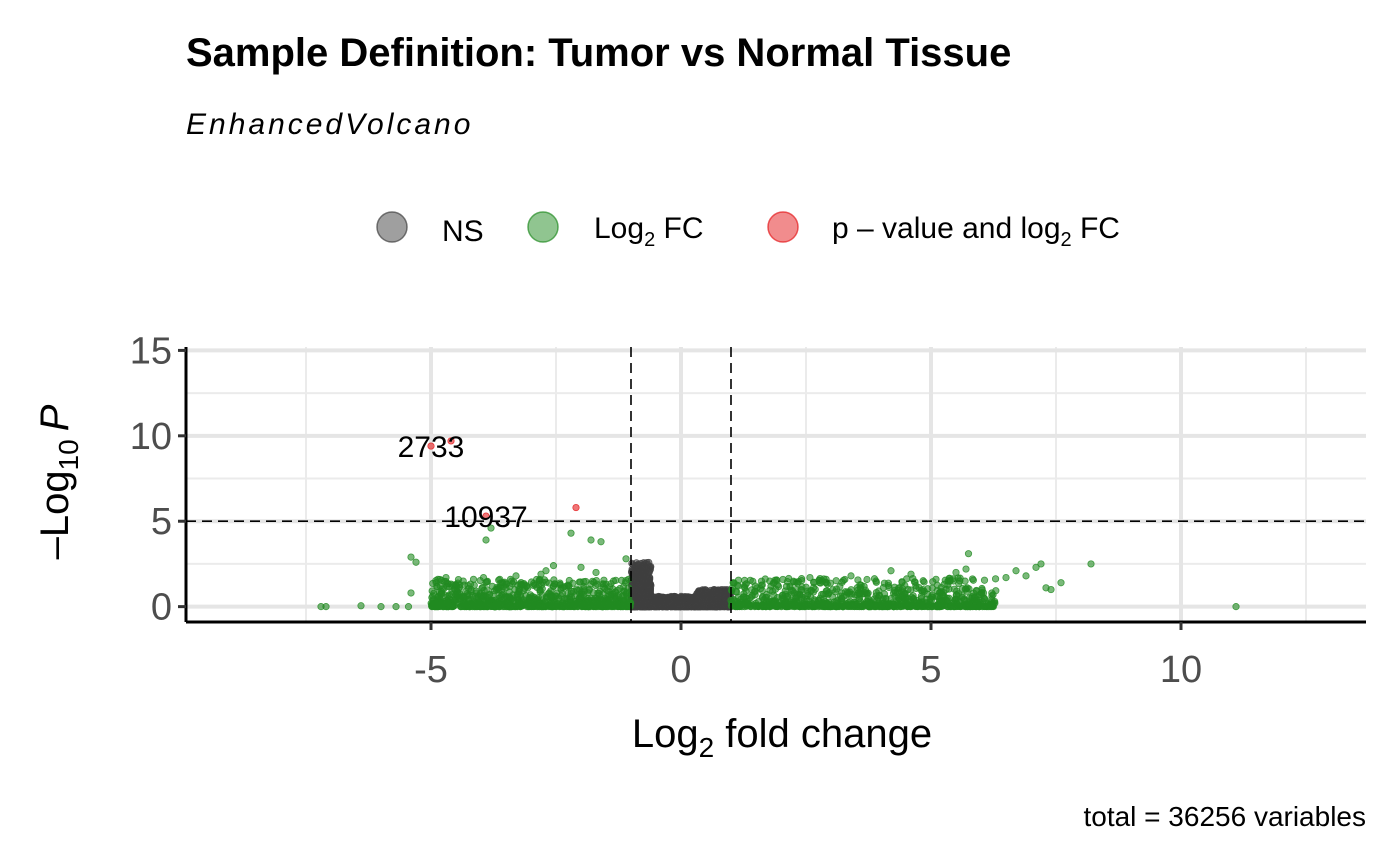 The image size is (1400, 865). What do you see at coordinates (392, 227) in the screenshot?
I see `legend-key-ns` at bounding box center [392, 227].